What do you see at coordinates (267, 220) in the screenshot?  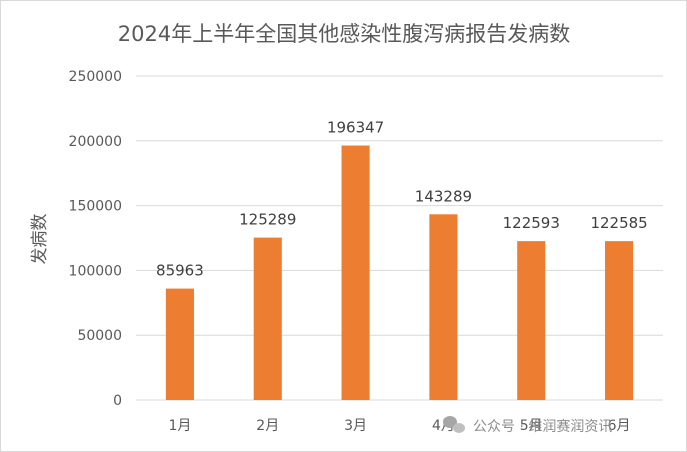 I see `data-label: 125289` at bounding box center [267, 220].